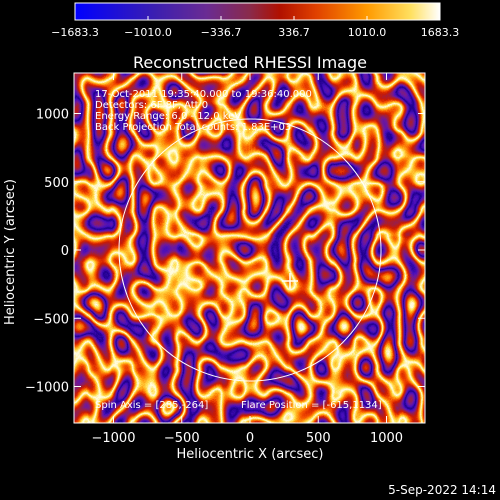 This screenshot has height=500, width=500. I want to click on y-tick-label: −500, so click(51, 319).